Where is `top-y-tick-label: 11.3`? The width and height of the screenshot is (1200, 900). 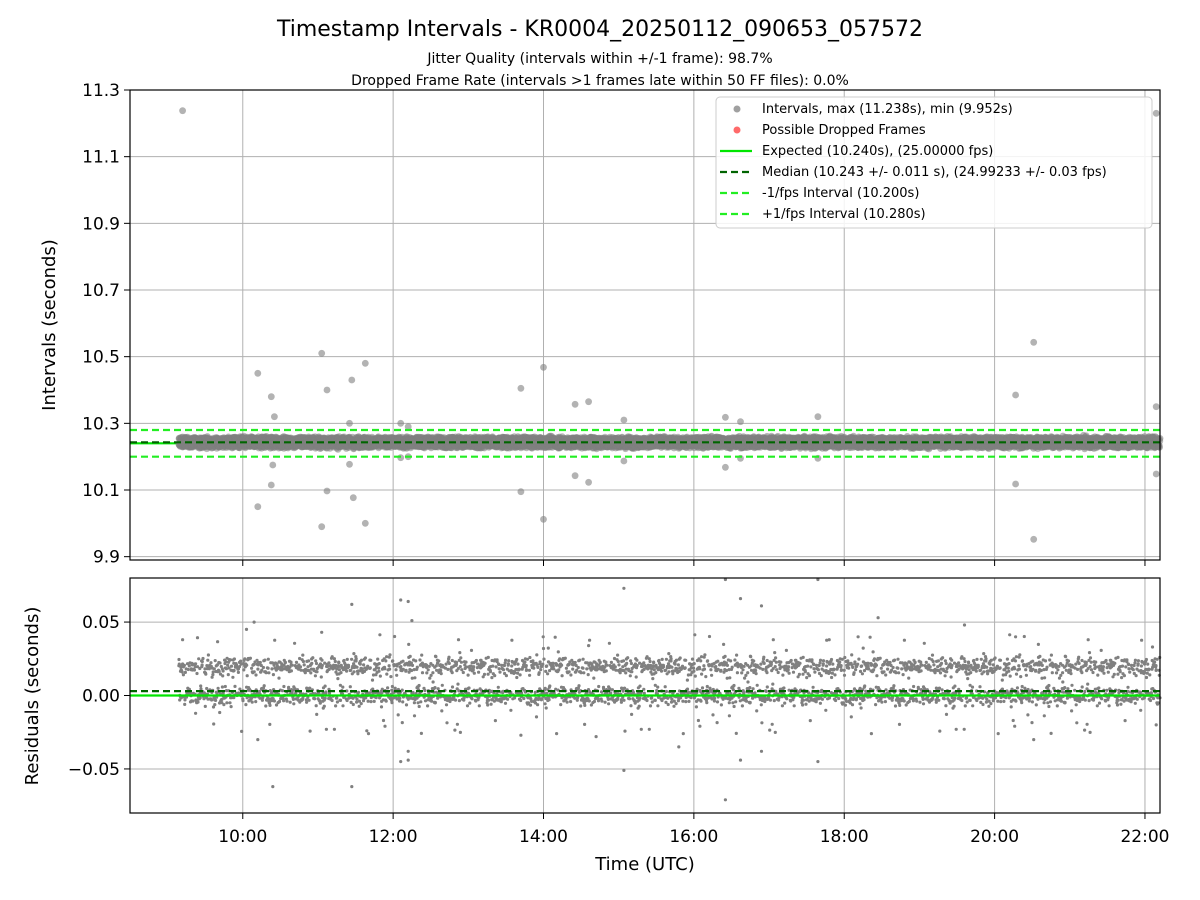 top-y-tick-label: 11.3 is located at coordinates (101, 91).